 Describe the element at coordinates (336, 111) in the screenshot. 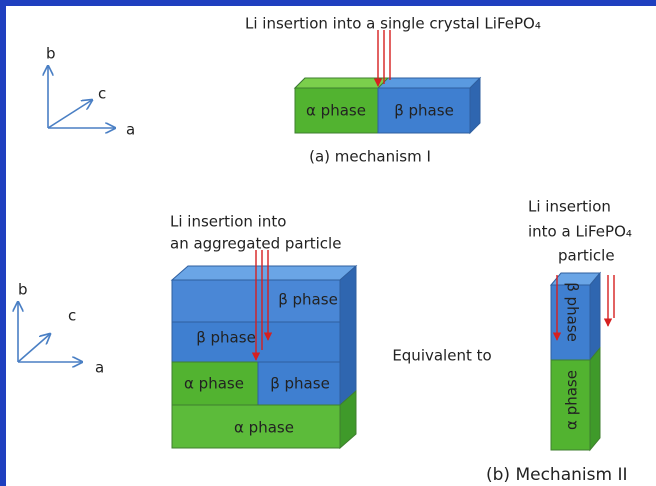

I see `alpha-label: α phase` at that location.